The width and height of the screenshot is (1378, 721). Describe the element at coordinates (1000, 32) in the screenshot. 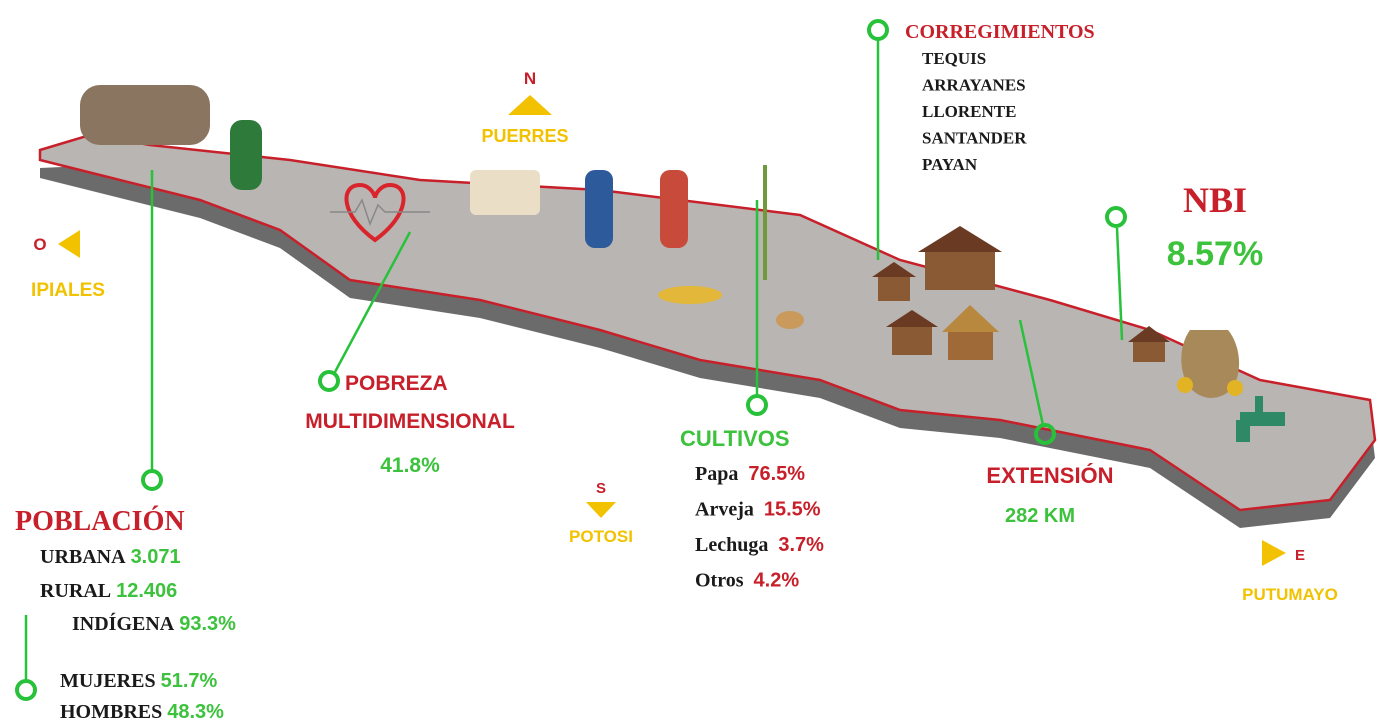

I see `section-title: CORREGIMIENTOS` at that location.